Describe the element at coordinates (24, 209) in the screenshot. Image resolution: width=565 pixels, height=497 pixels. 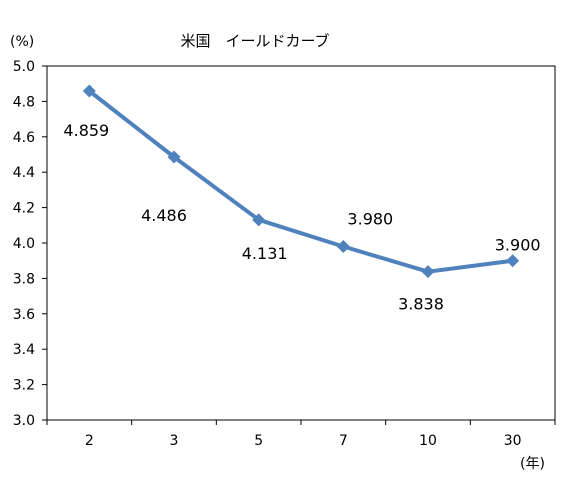
I see `y-tick-label: 4.2` at that location.